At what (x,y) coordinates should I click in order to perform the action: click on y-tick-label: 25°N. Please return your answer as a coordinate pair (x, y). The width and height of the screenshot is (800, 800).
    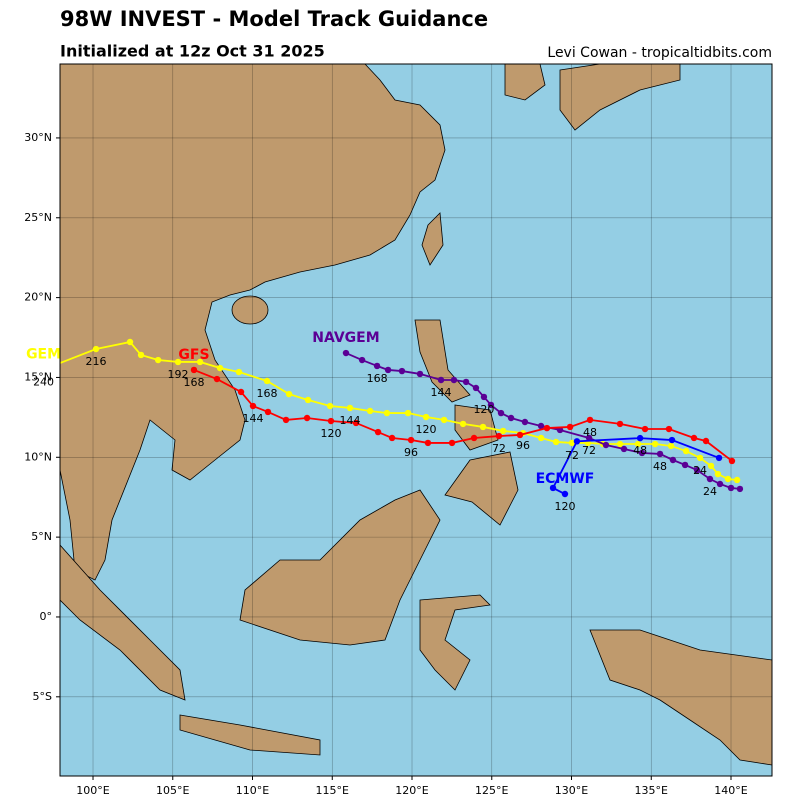
    Looking at the image, I should click on (38, 217).